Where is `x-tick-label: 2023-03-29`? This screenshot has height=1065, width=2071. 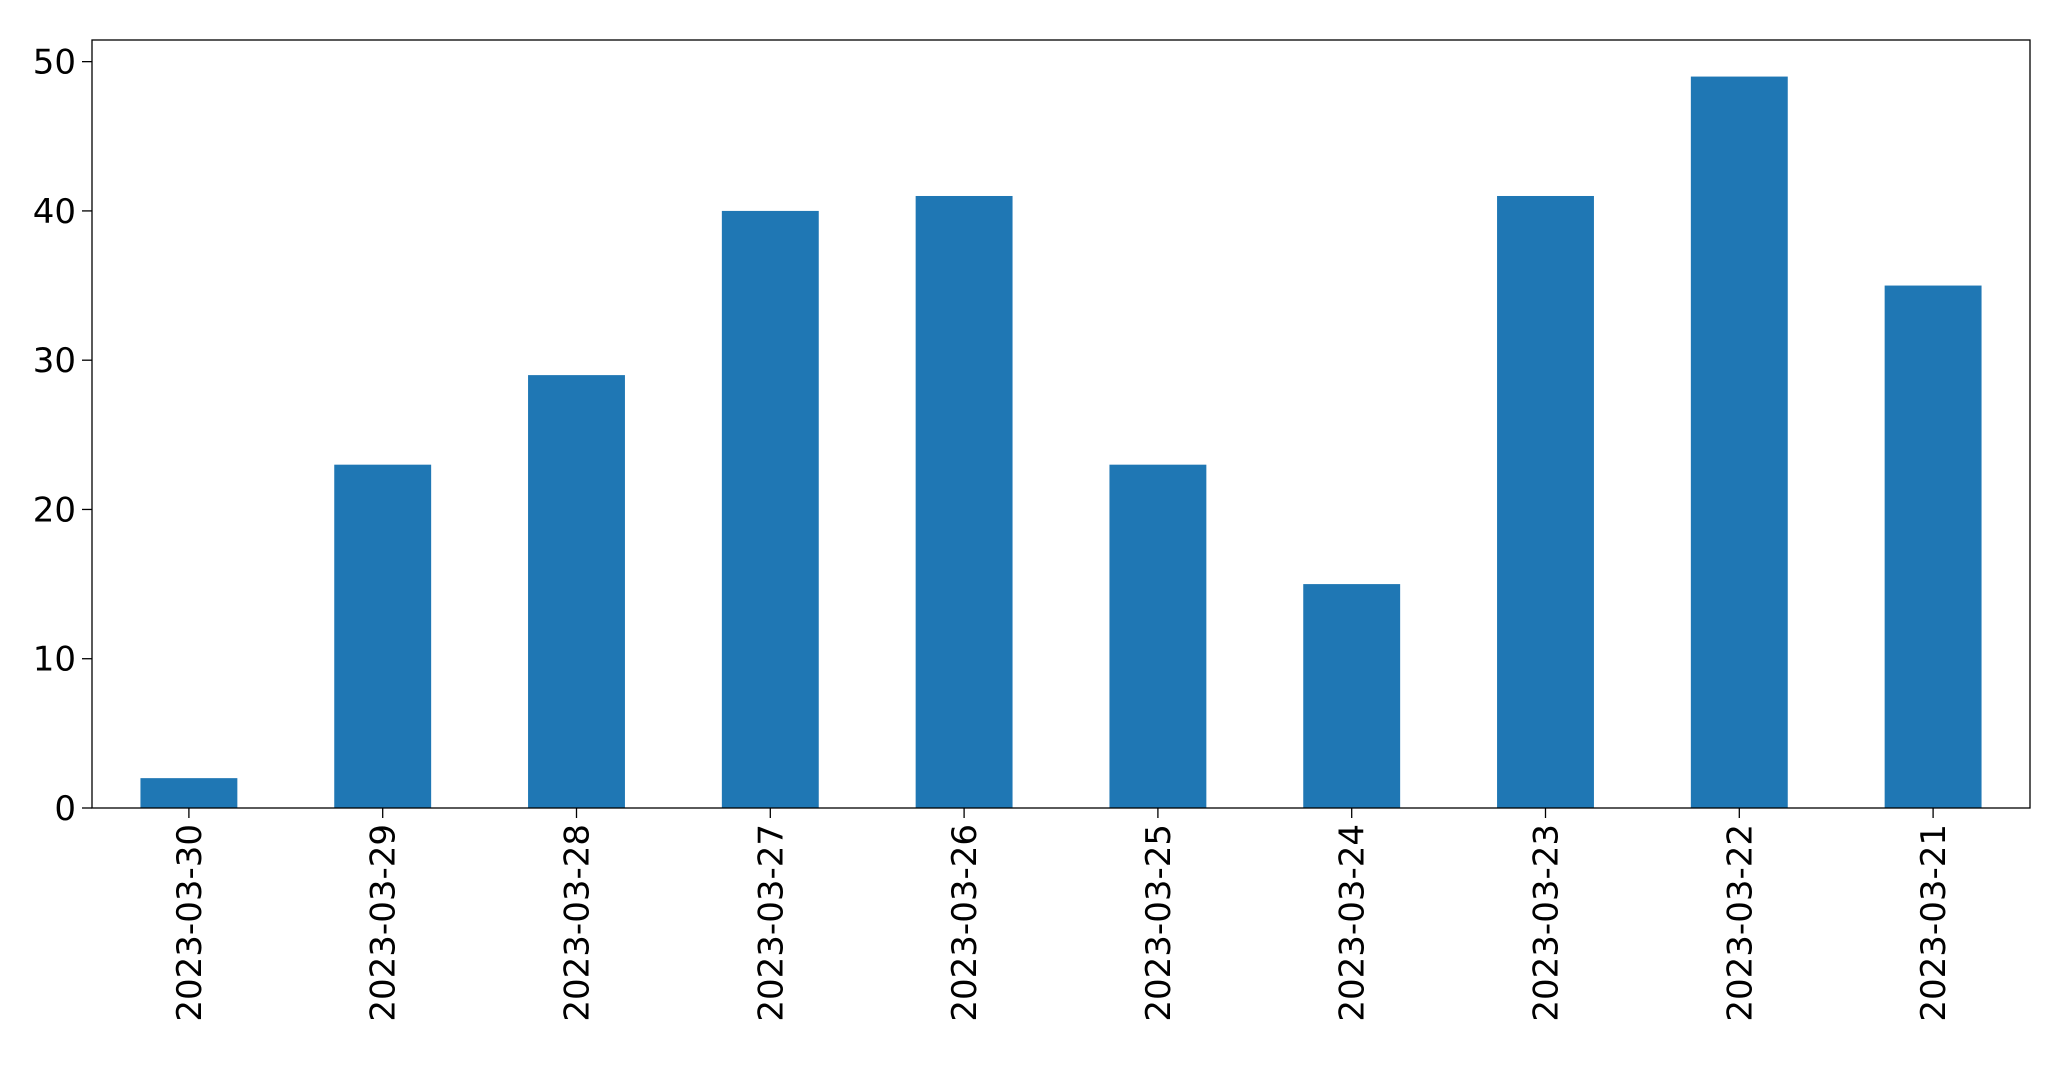
x-tick-label: 2023-03-29 is located at coordinates (384, 923).